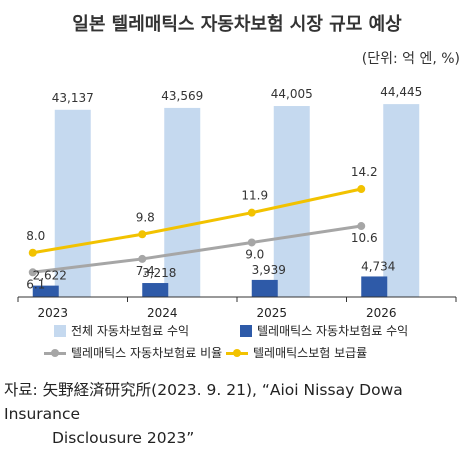 This screenshot has height=469, width=474. Describe the element at coordinates (410, 59) in the screenshot. I see `unit-note: (단위: 억 엔, %)` at that location.